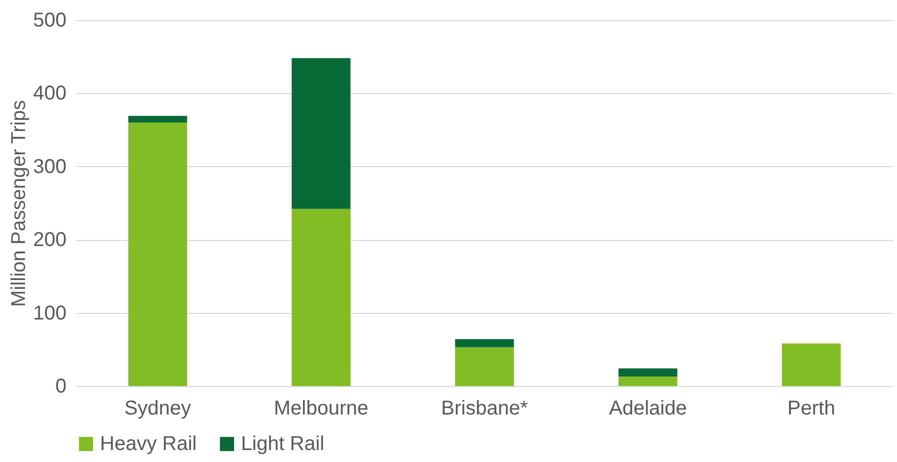  I want to click on y-tick-label: 400, so click(49, 93).